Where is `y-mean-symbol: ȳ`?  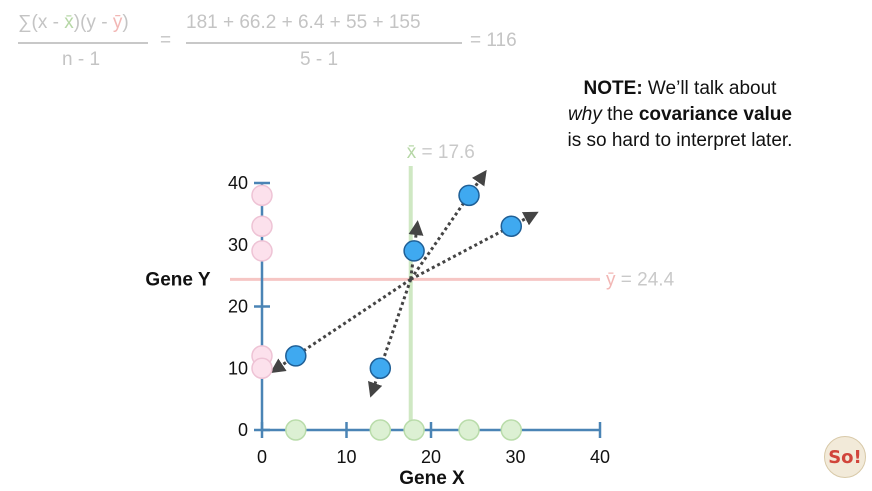 y-mean-symbol: ȳ is located at coordinates (613, 279).